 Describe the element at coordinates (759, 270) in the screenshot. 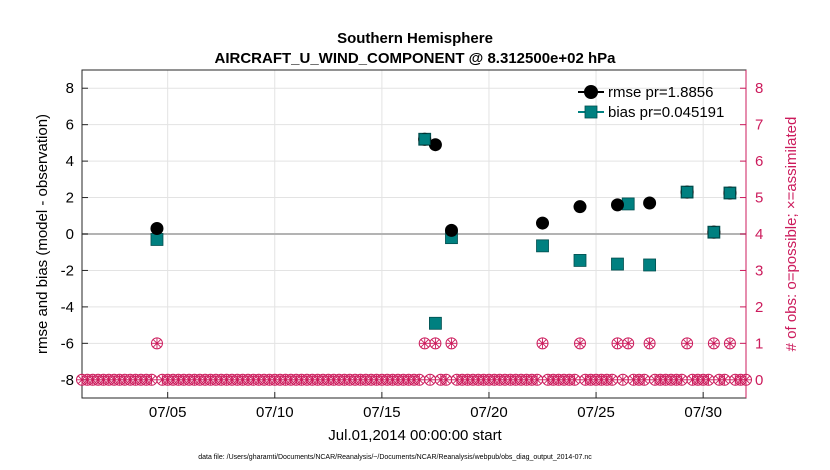

I see `y-right-tick-label: 3` at that location.